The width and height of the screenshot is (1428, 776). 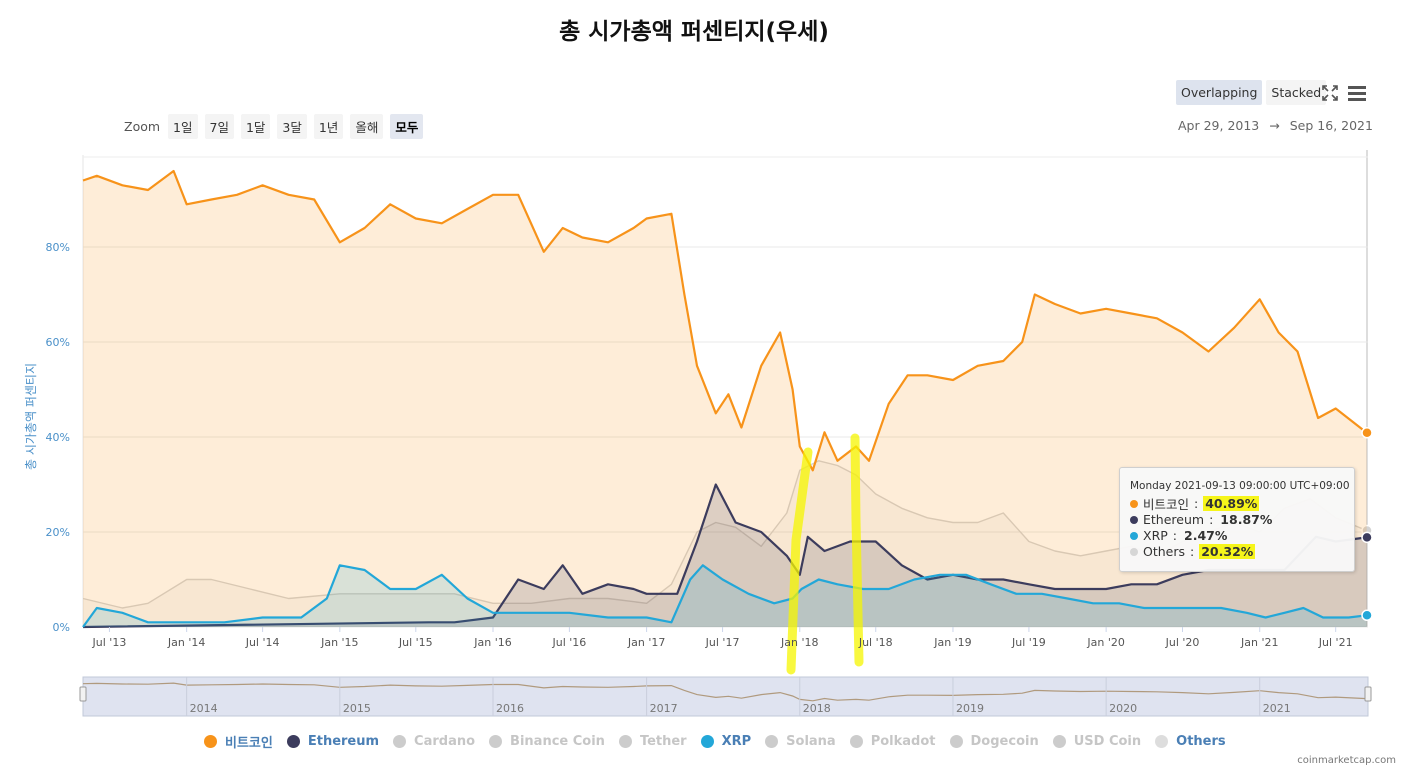 I want to click on tooltip-row-ethereum: Ethereum: 18.87%, so click(x=1242, y=519).